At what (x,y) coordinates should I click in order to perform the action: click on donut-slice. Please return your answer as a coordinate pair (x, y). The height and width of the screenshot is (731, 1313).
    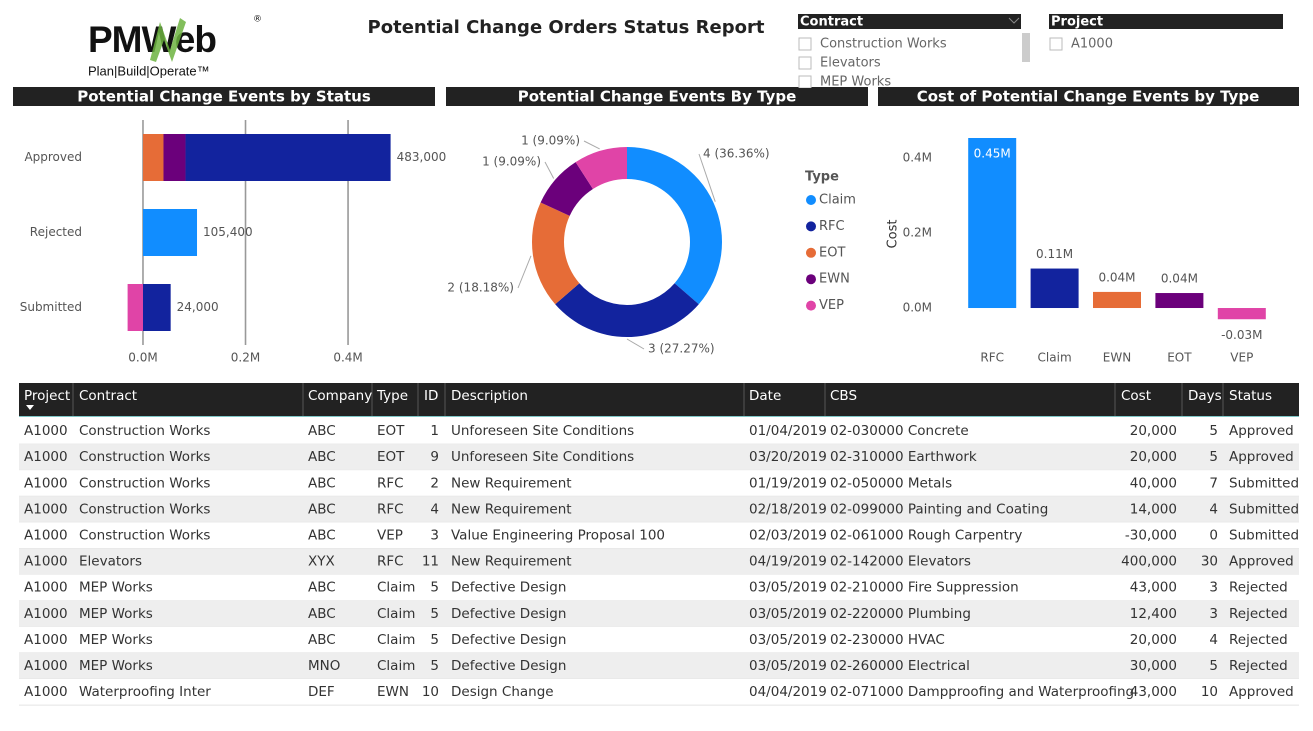
    Looking at the image, I should click on (627, 310).